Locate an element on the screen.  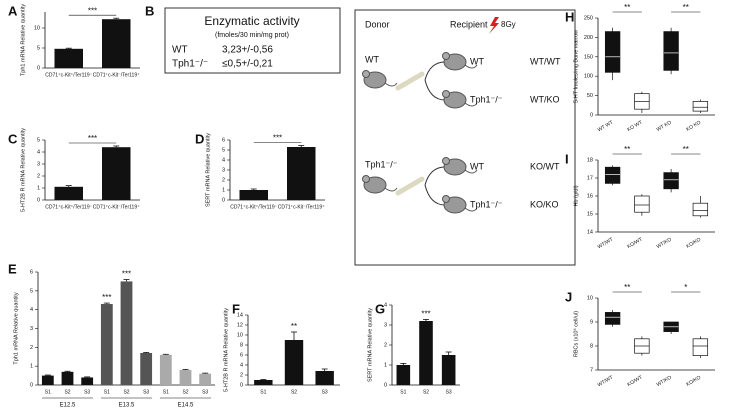
y-tick-label: 250 is located at coordinates (588, 18).